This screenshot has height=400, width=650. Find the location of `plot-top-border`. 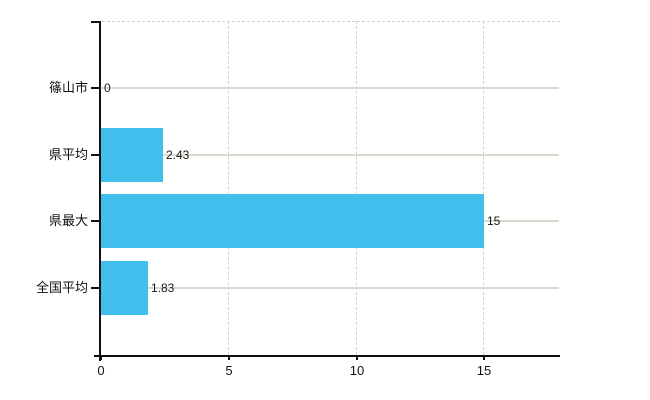

plot-top-border is located at coordinates (331, 21).